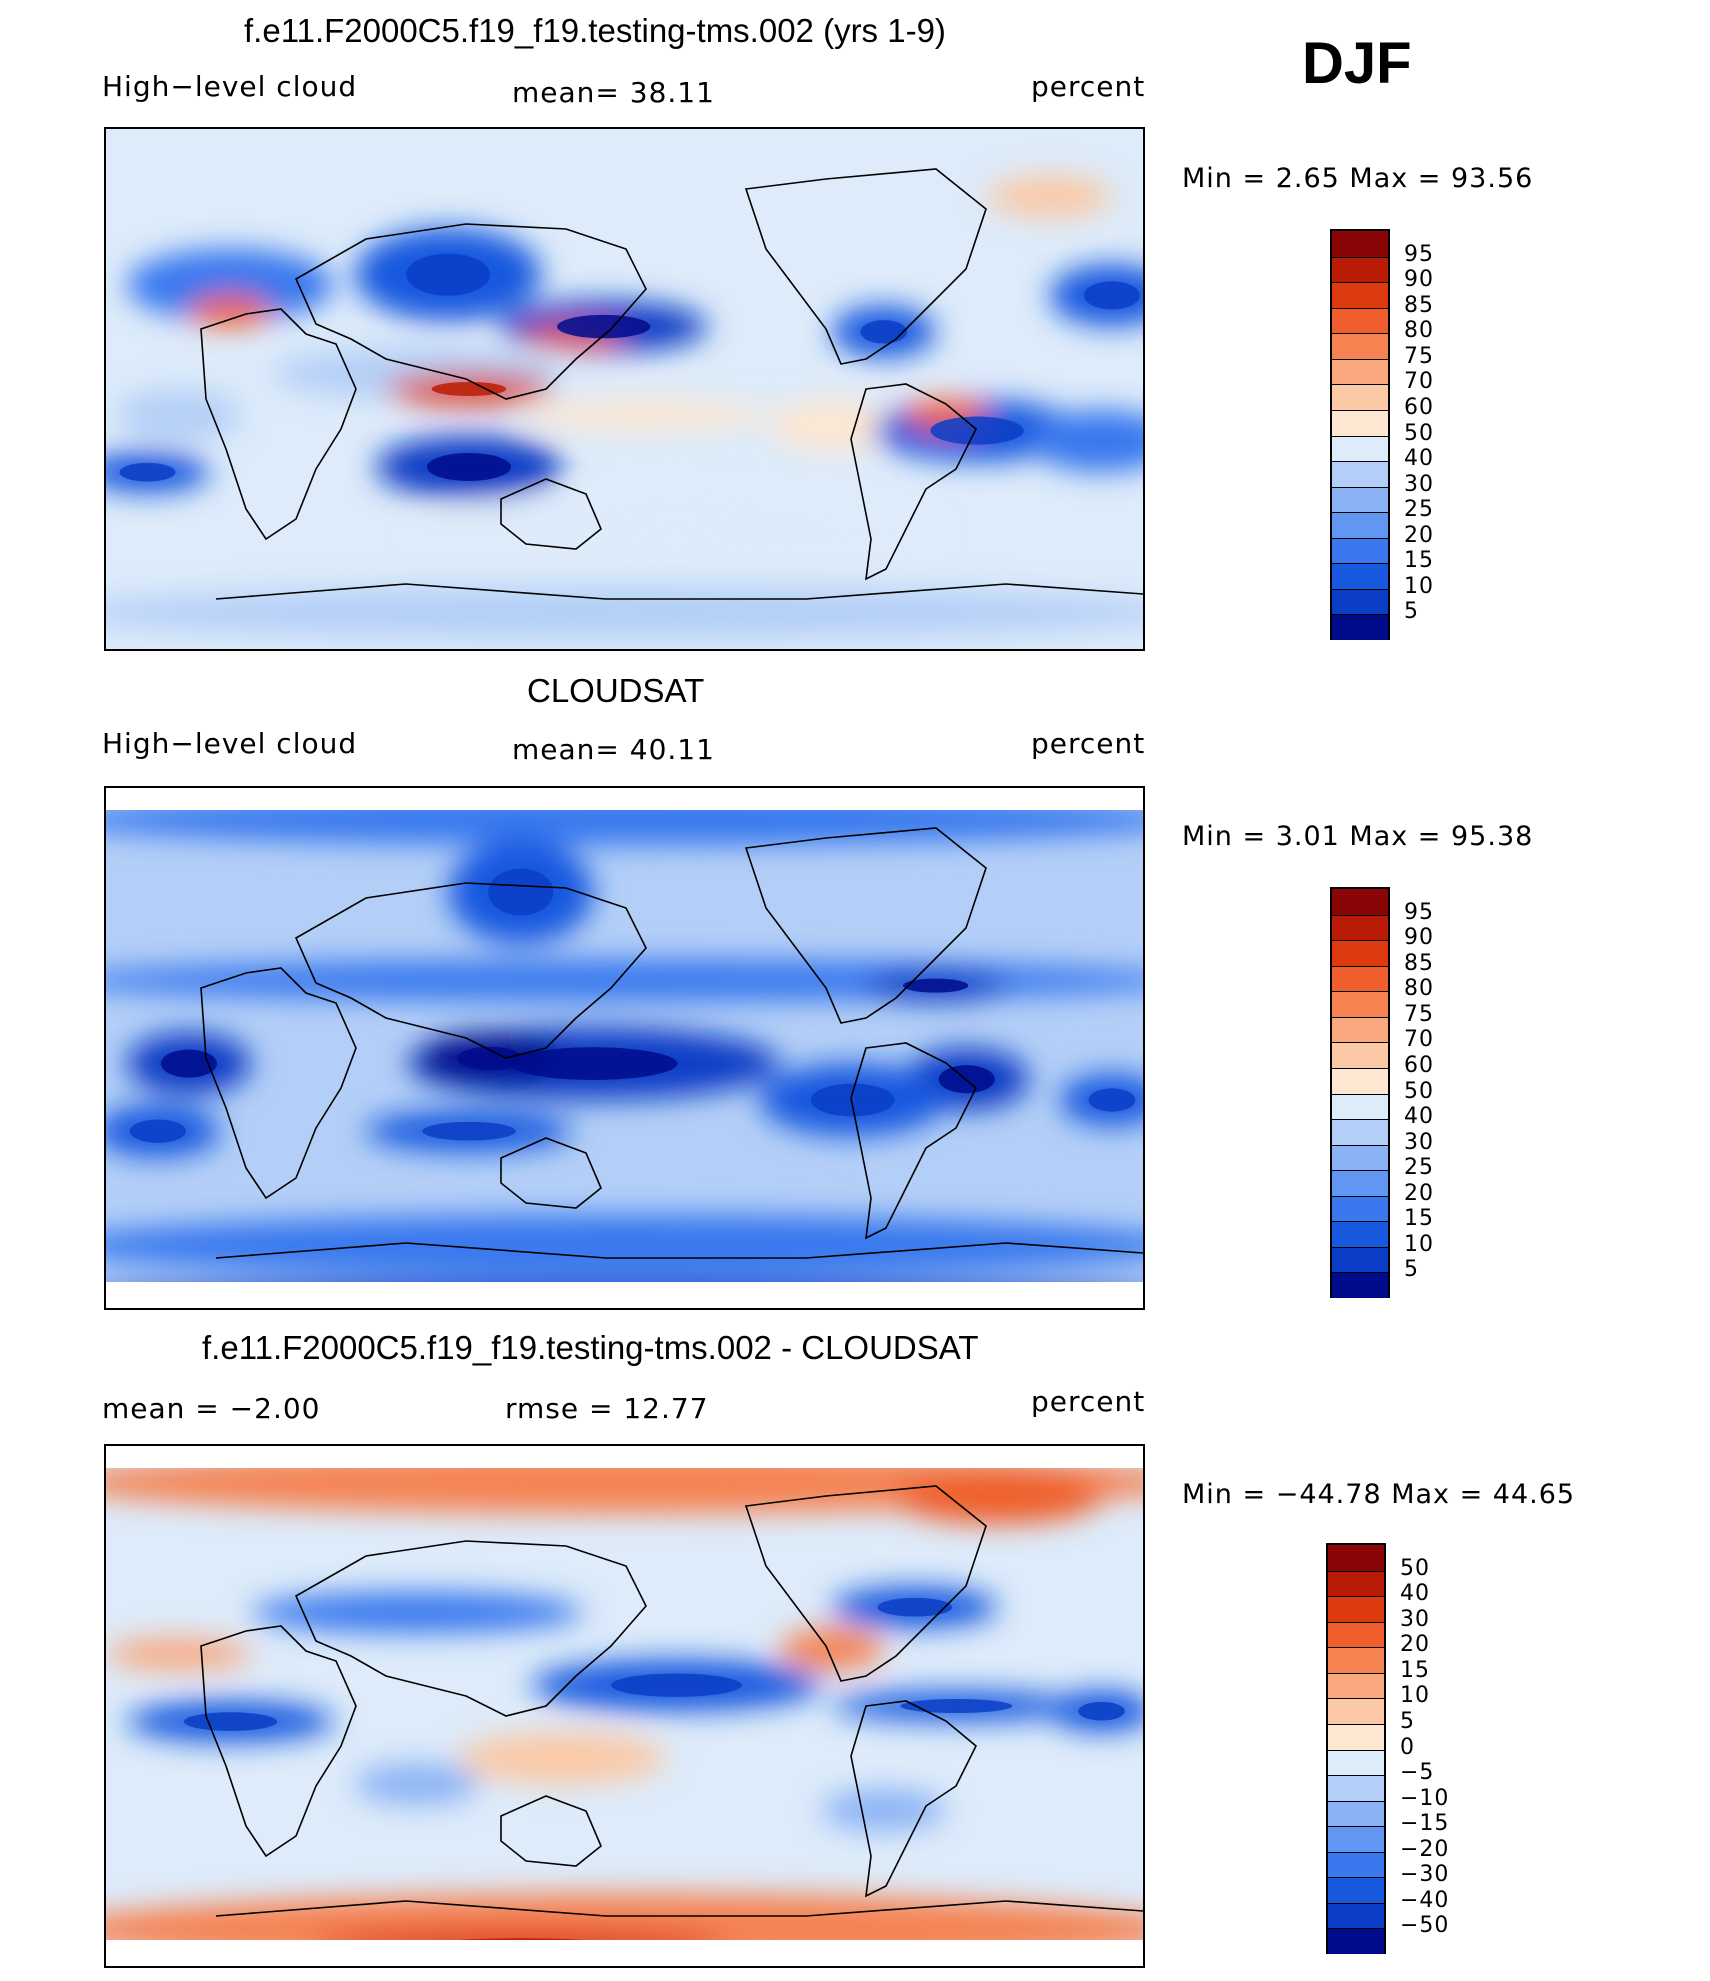 The width and height of the screenshot is (1710, 1981). Describe the element at coordinates (1411, 612) in the screenshot. I see `colorbar-tick-label: 5` at that location.